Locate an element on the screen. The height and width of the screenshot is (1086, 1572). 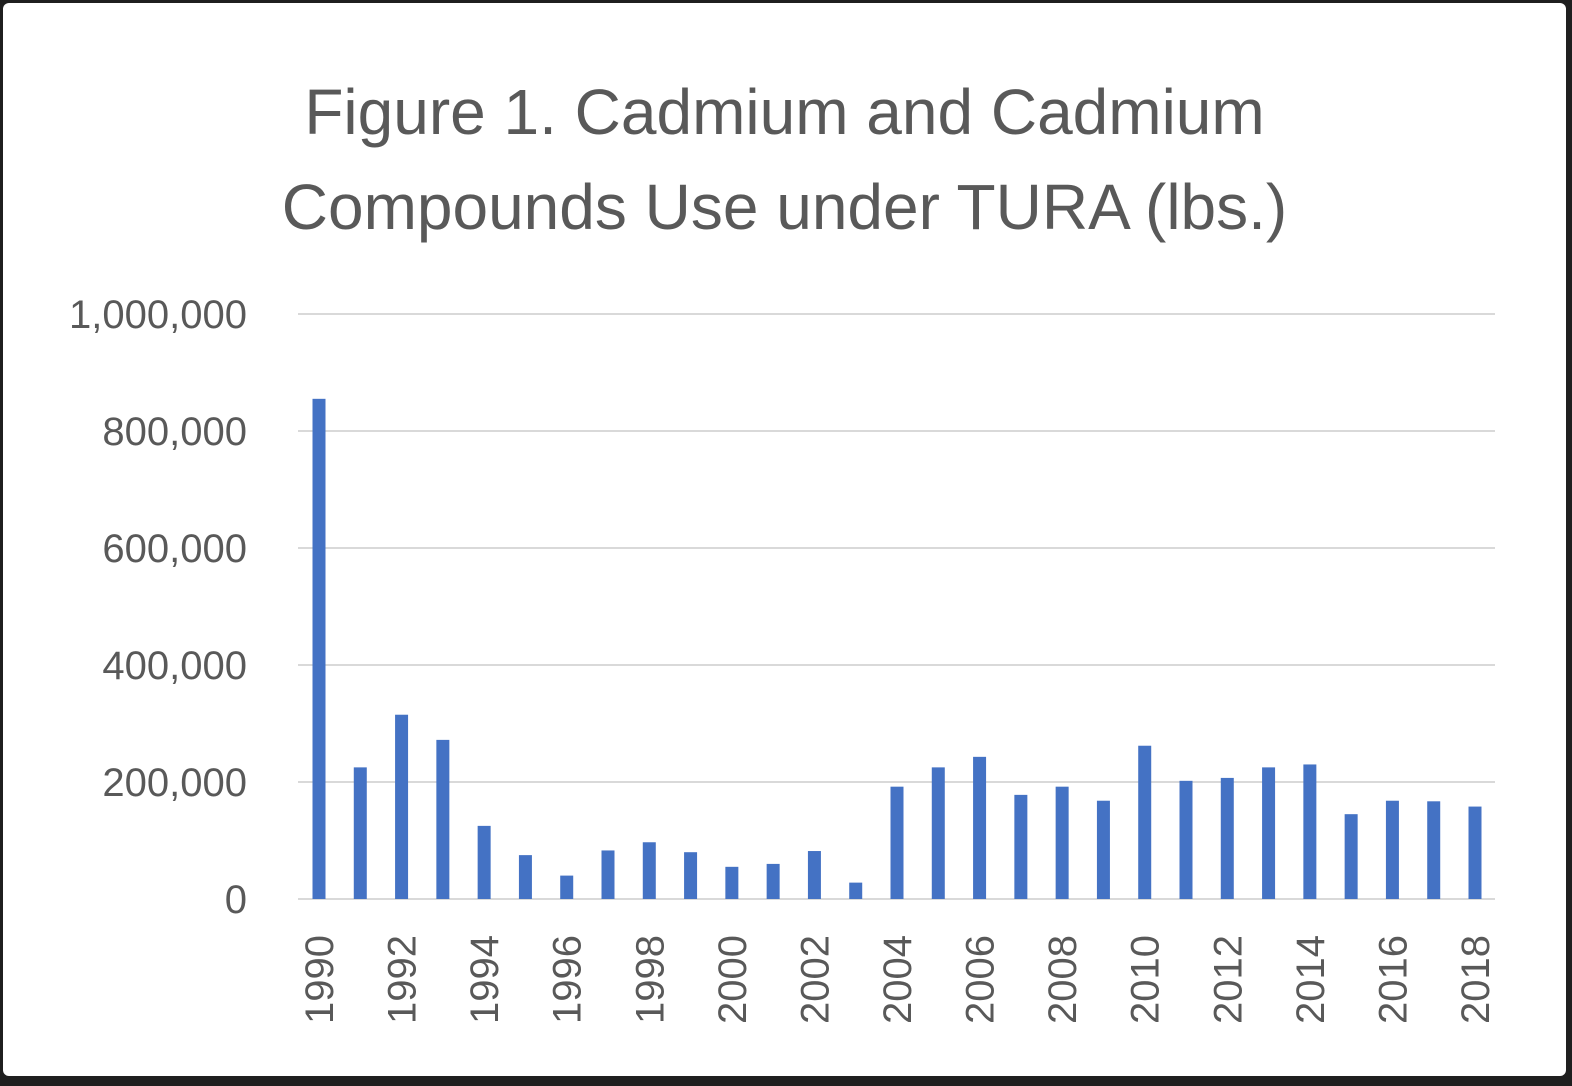
bar-1998 is located at coordinates (649, 870).